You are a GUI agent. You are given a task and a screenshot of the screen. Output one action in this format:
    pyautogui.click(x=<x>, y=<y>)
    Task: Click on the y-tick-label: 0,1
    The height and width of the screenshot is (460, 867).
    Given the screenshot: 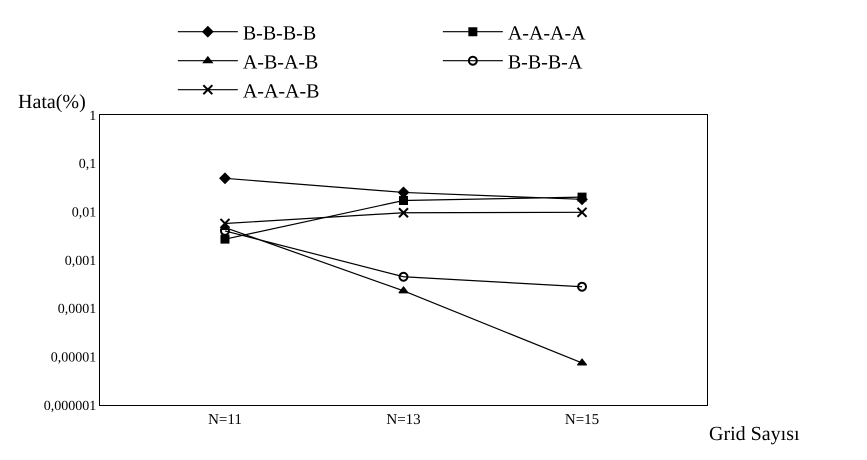 What is the action you would take?
    pyautogui.click(x=87, y=164)
    